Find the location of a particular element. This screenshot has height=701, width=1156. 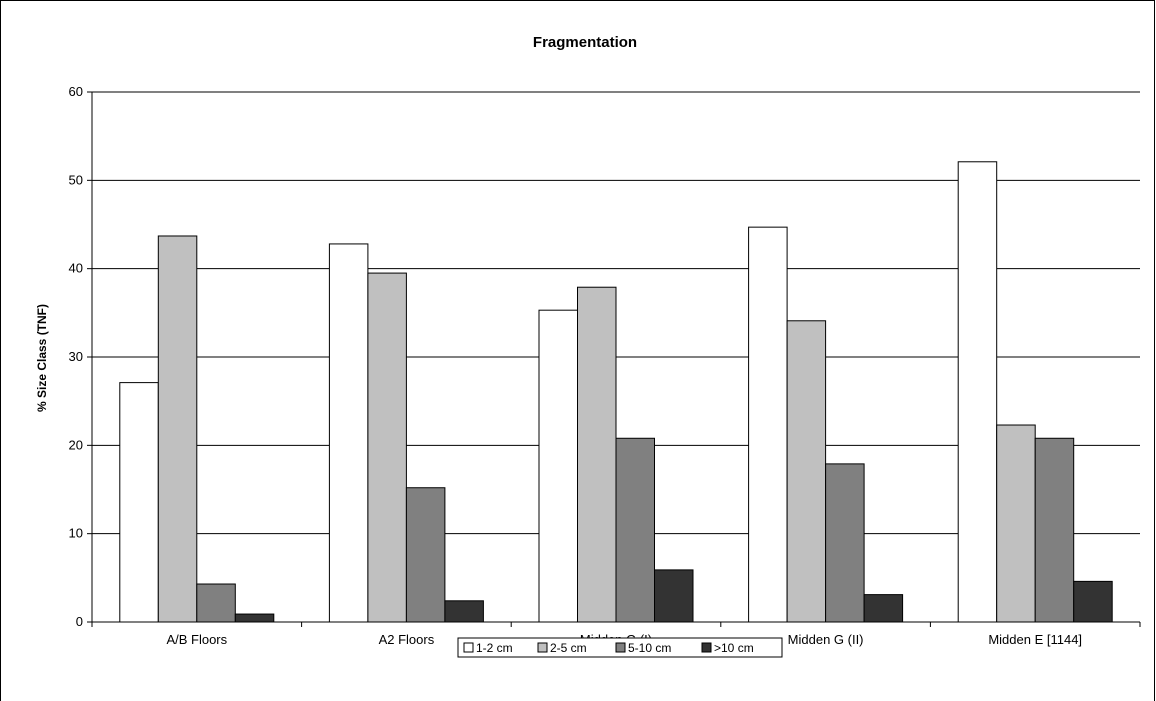

x-tick-label: A/B Floors is located at coordinates (196, 639).